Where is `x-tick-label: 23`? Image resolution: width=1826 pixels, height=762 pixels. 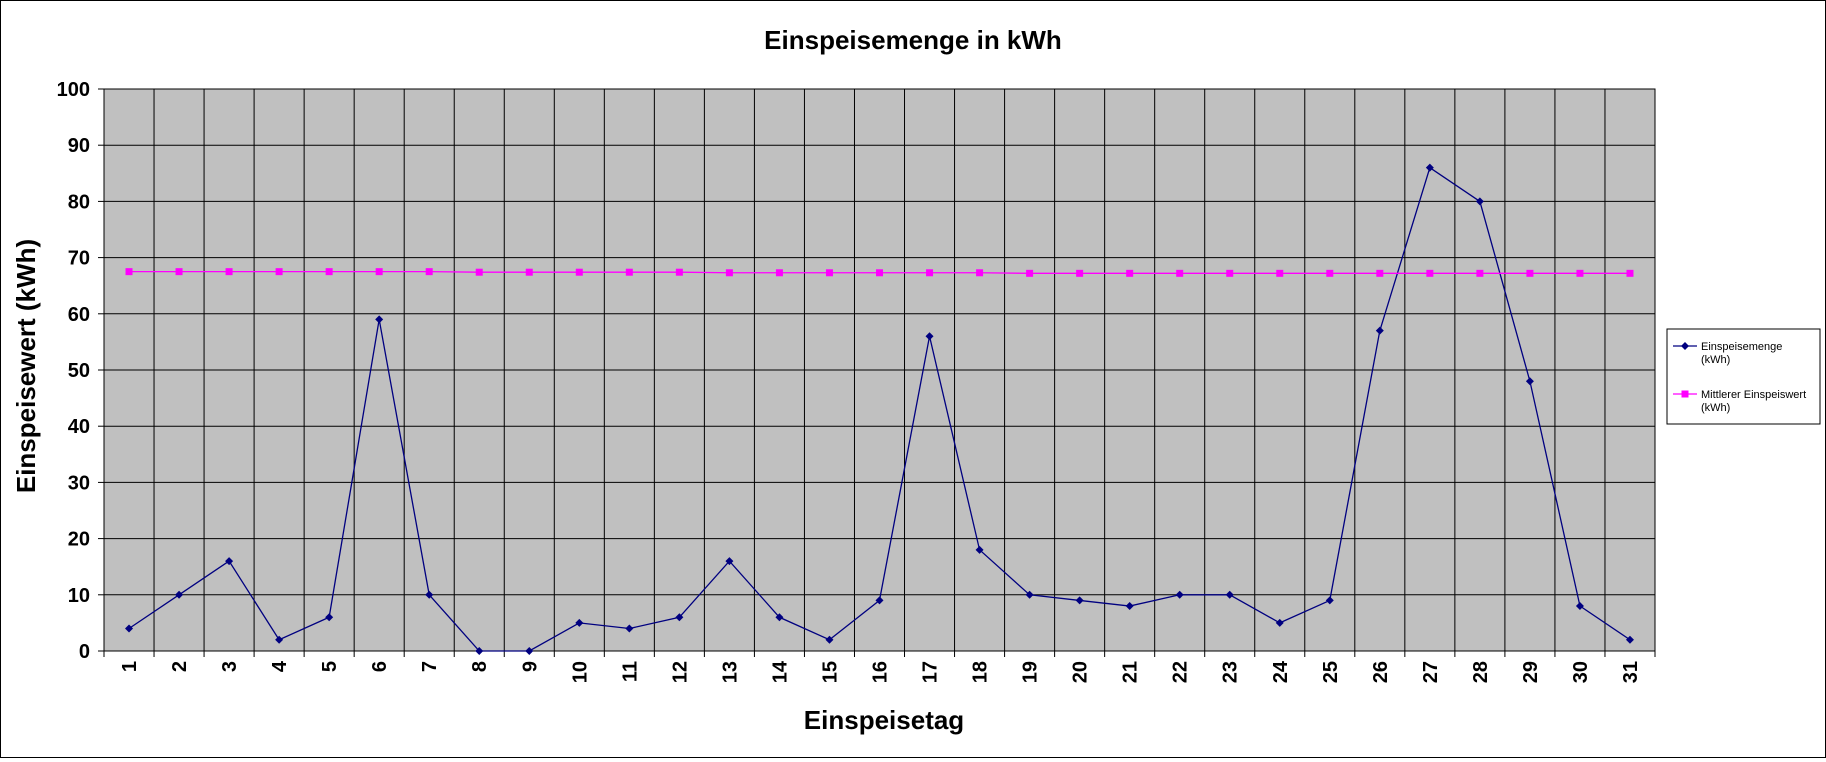
x-tick-label: 23 is located at coordinates (1231, 672).